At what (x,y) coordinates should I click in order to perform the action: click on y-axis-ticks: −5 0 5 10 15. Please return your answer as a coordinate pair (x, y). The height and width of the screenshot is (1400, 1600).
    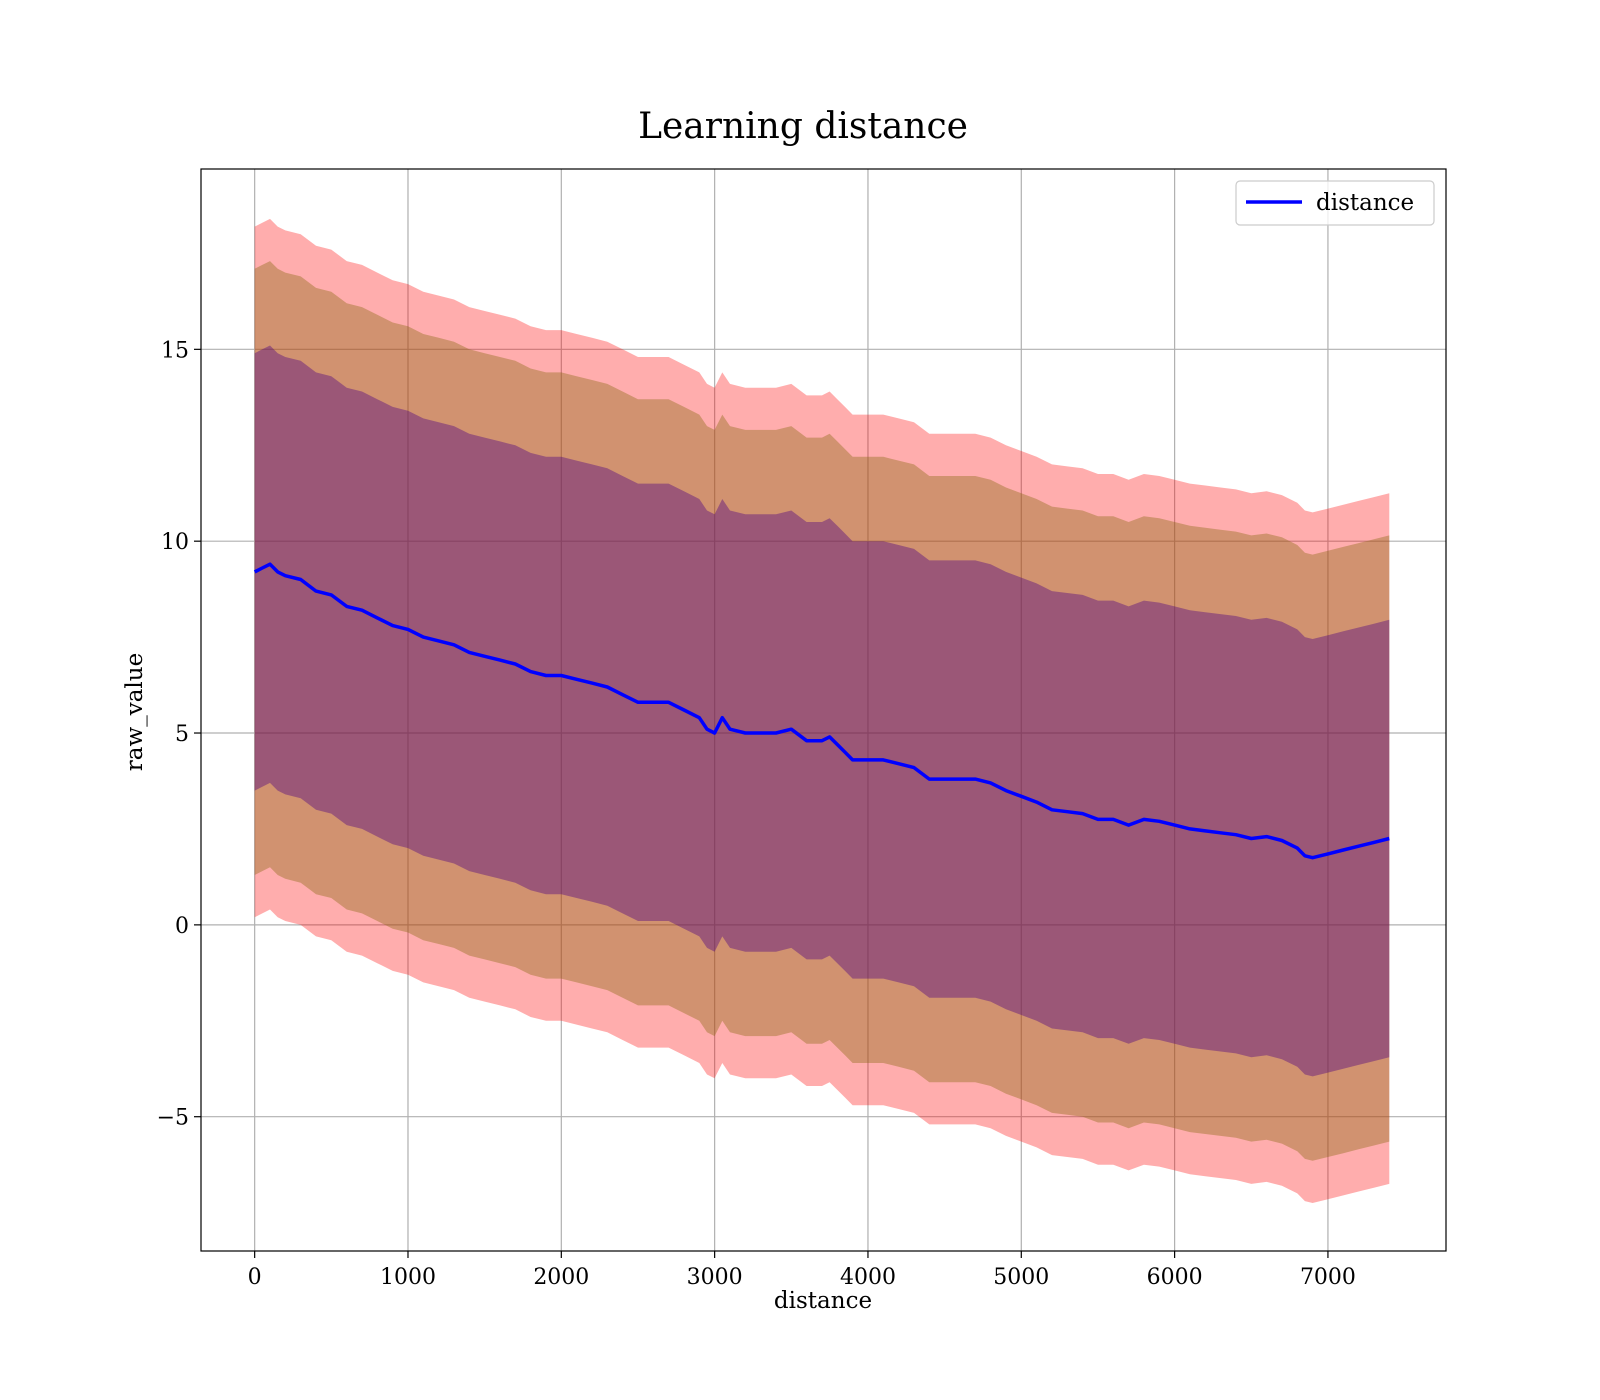
    Looking at the image, I should click on (179, 734).